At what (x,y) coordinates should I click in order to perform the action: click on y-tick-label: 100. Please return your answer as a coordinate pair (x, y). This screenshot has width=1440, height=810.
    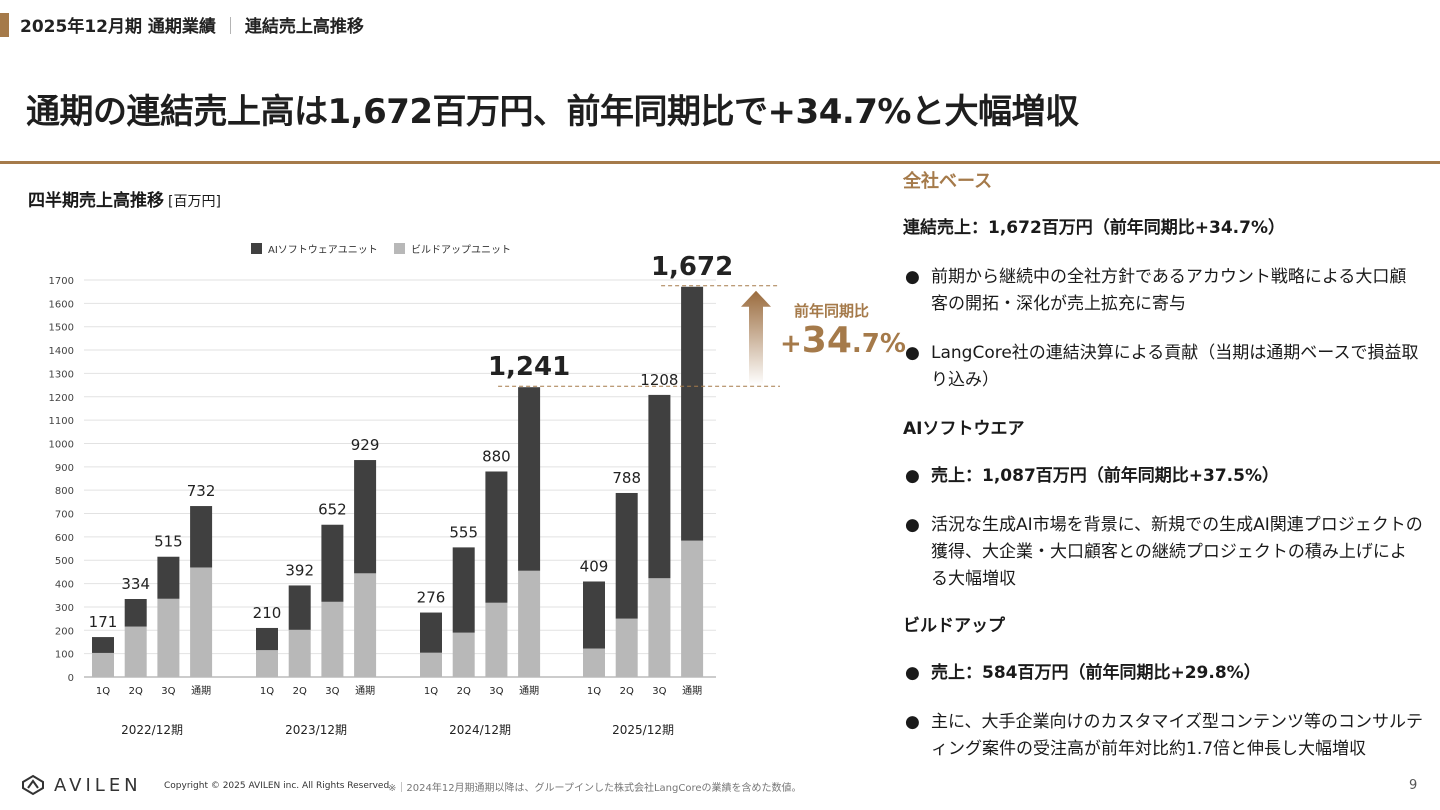
    Looking at the image, I should click on (64, 655).